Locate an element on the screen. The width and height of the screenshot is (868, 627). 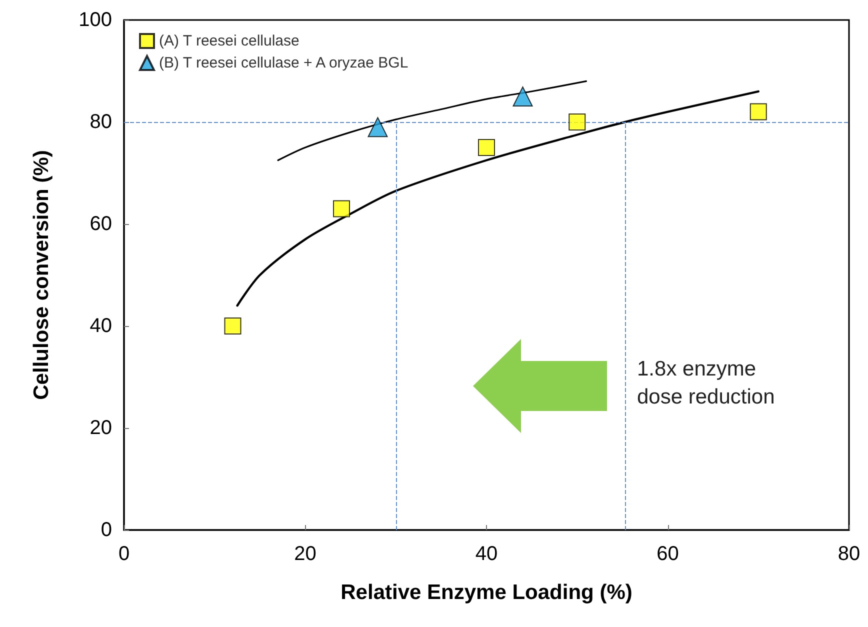
x-tick-label: 60 is located at coordinates (667, 554).